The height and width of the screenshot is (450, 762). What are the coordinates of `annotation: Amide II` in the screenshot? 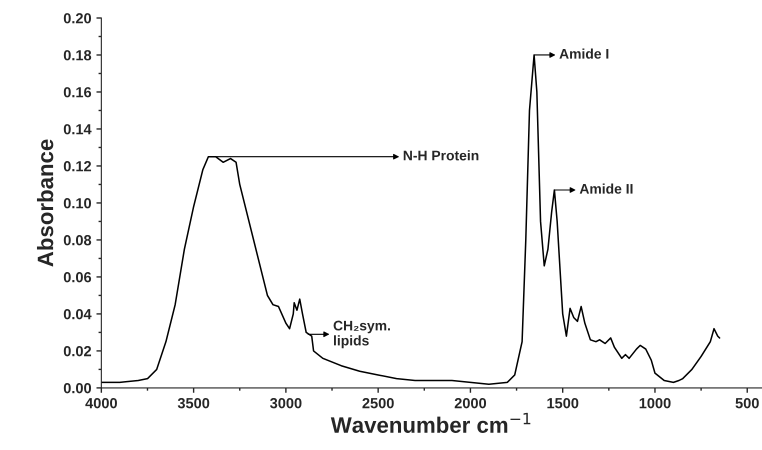 It's located at (606, 189).